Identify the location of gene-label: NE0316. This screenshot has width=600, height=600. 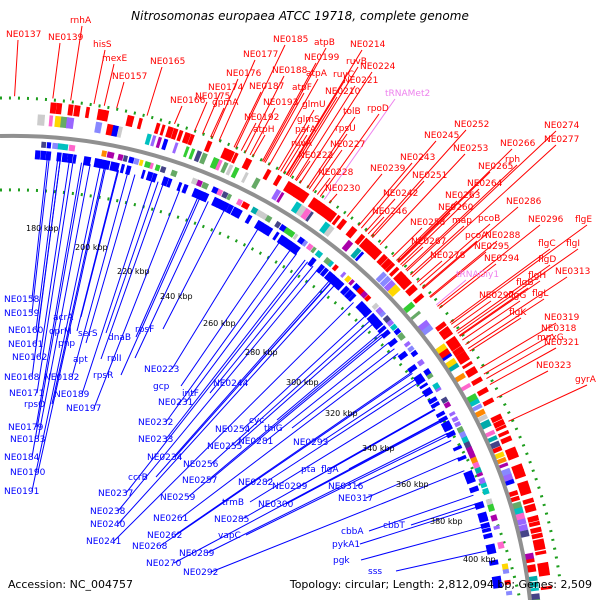
(346, 487).